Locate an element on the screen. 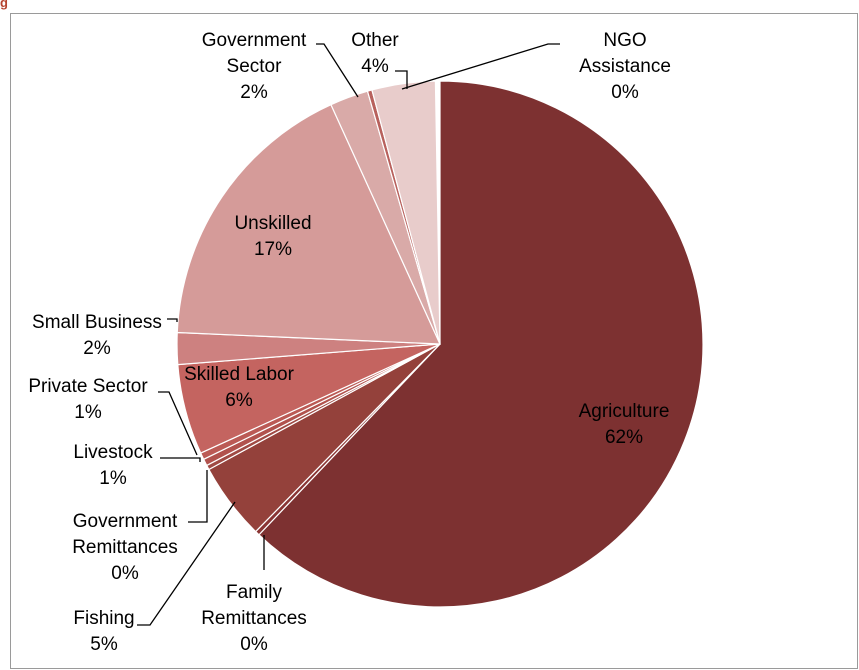 Image resolution: width=859 pixels, height=670 pixels. leader-line-small-business is located at coordinates (172, 320).